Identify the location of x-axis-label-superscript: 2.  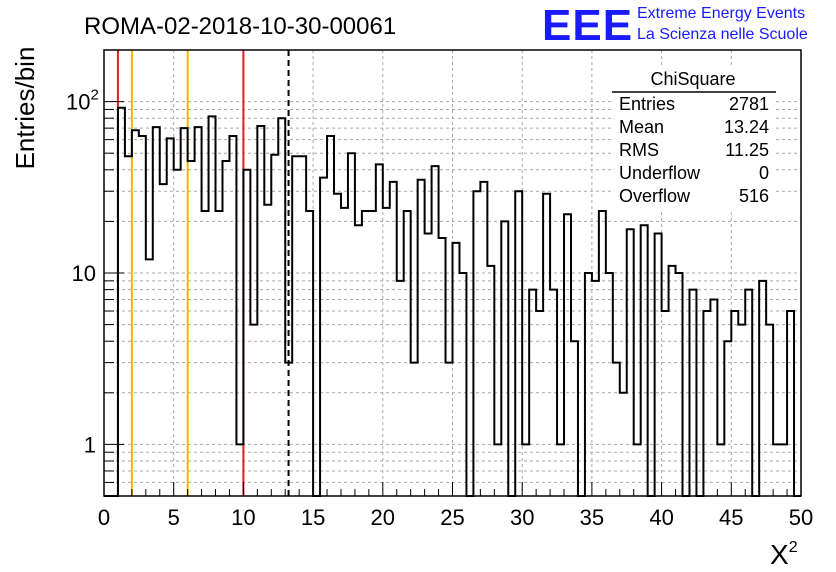
(793, 547).